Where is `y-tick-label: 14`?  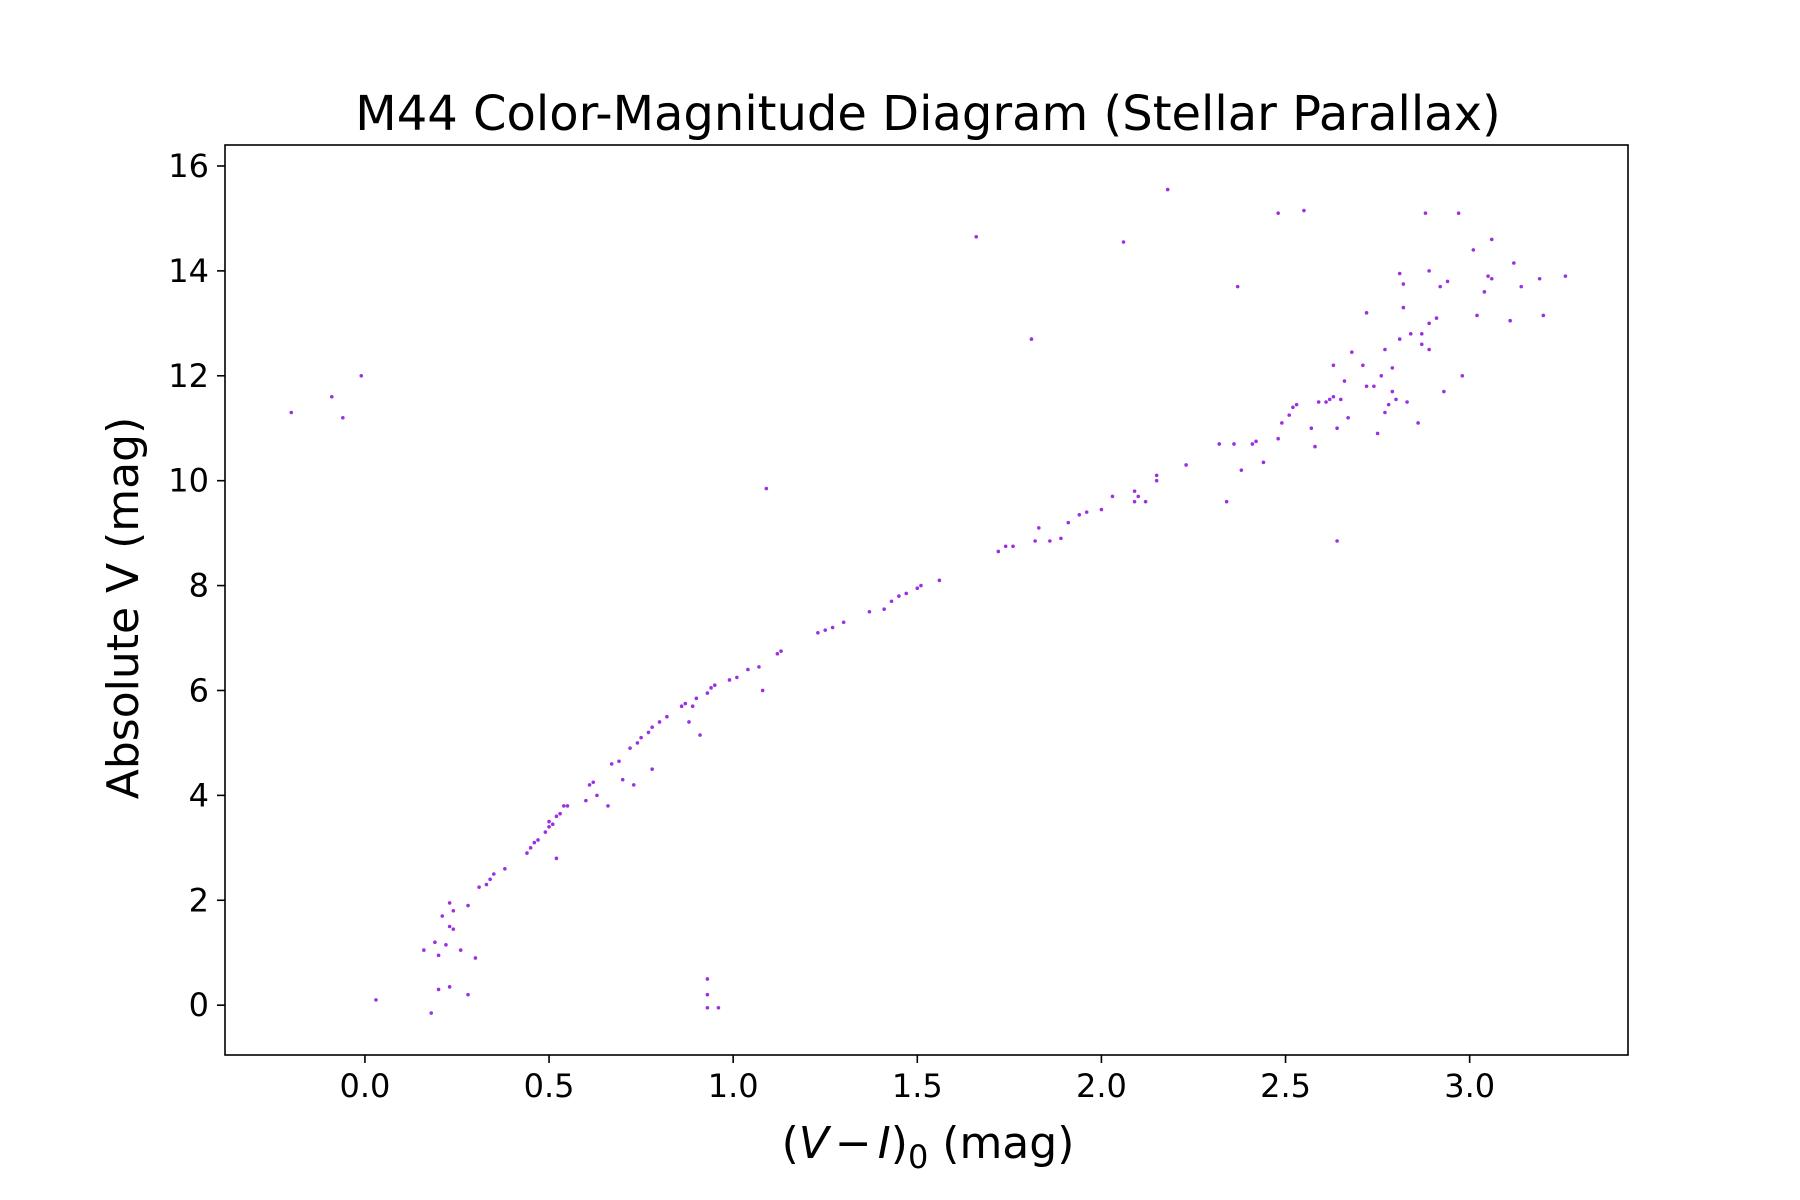 y-tick-label: 14 is located at coordinates (188, 271).